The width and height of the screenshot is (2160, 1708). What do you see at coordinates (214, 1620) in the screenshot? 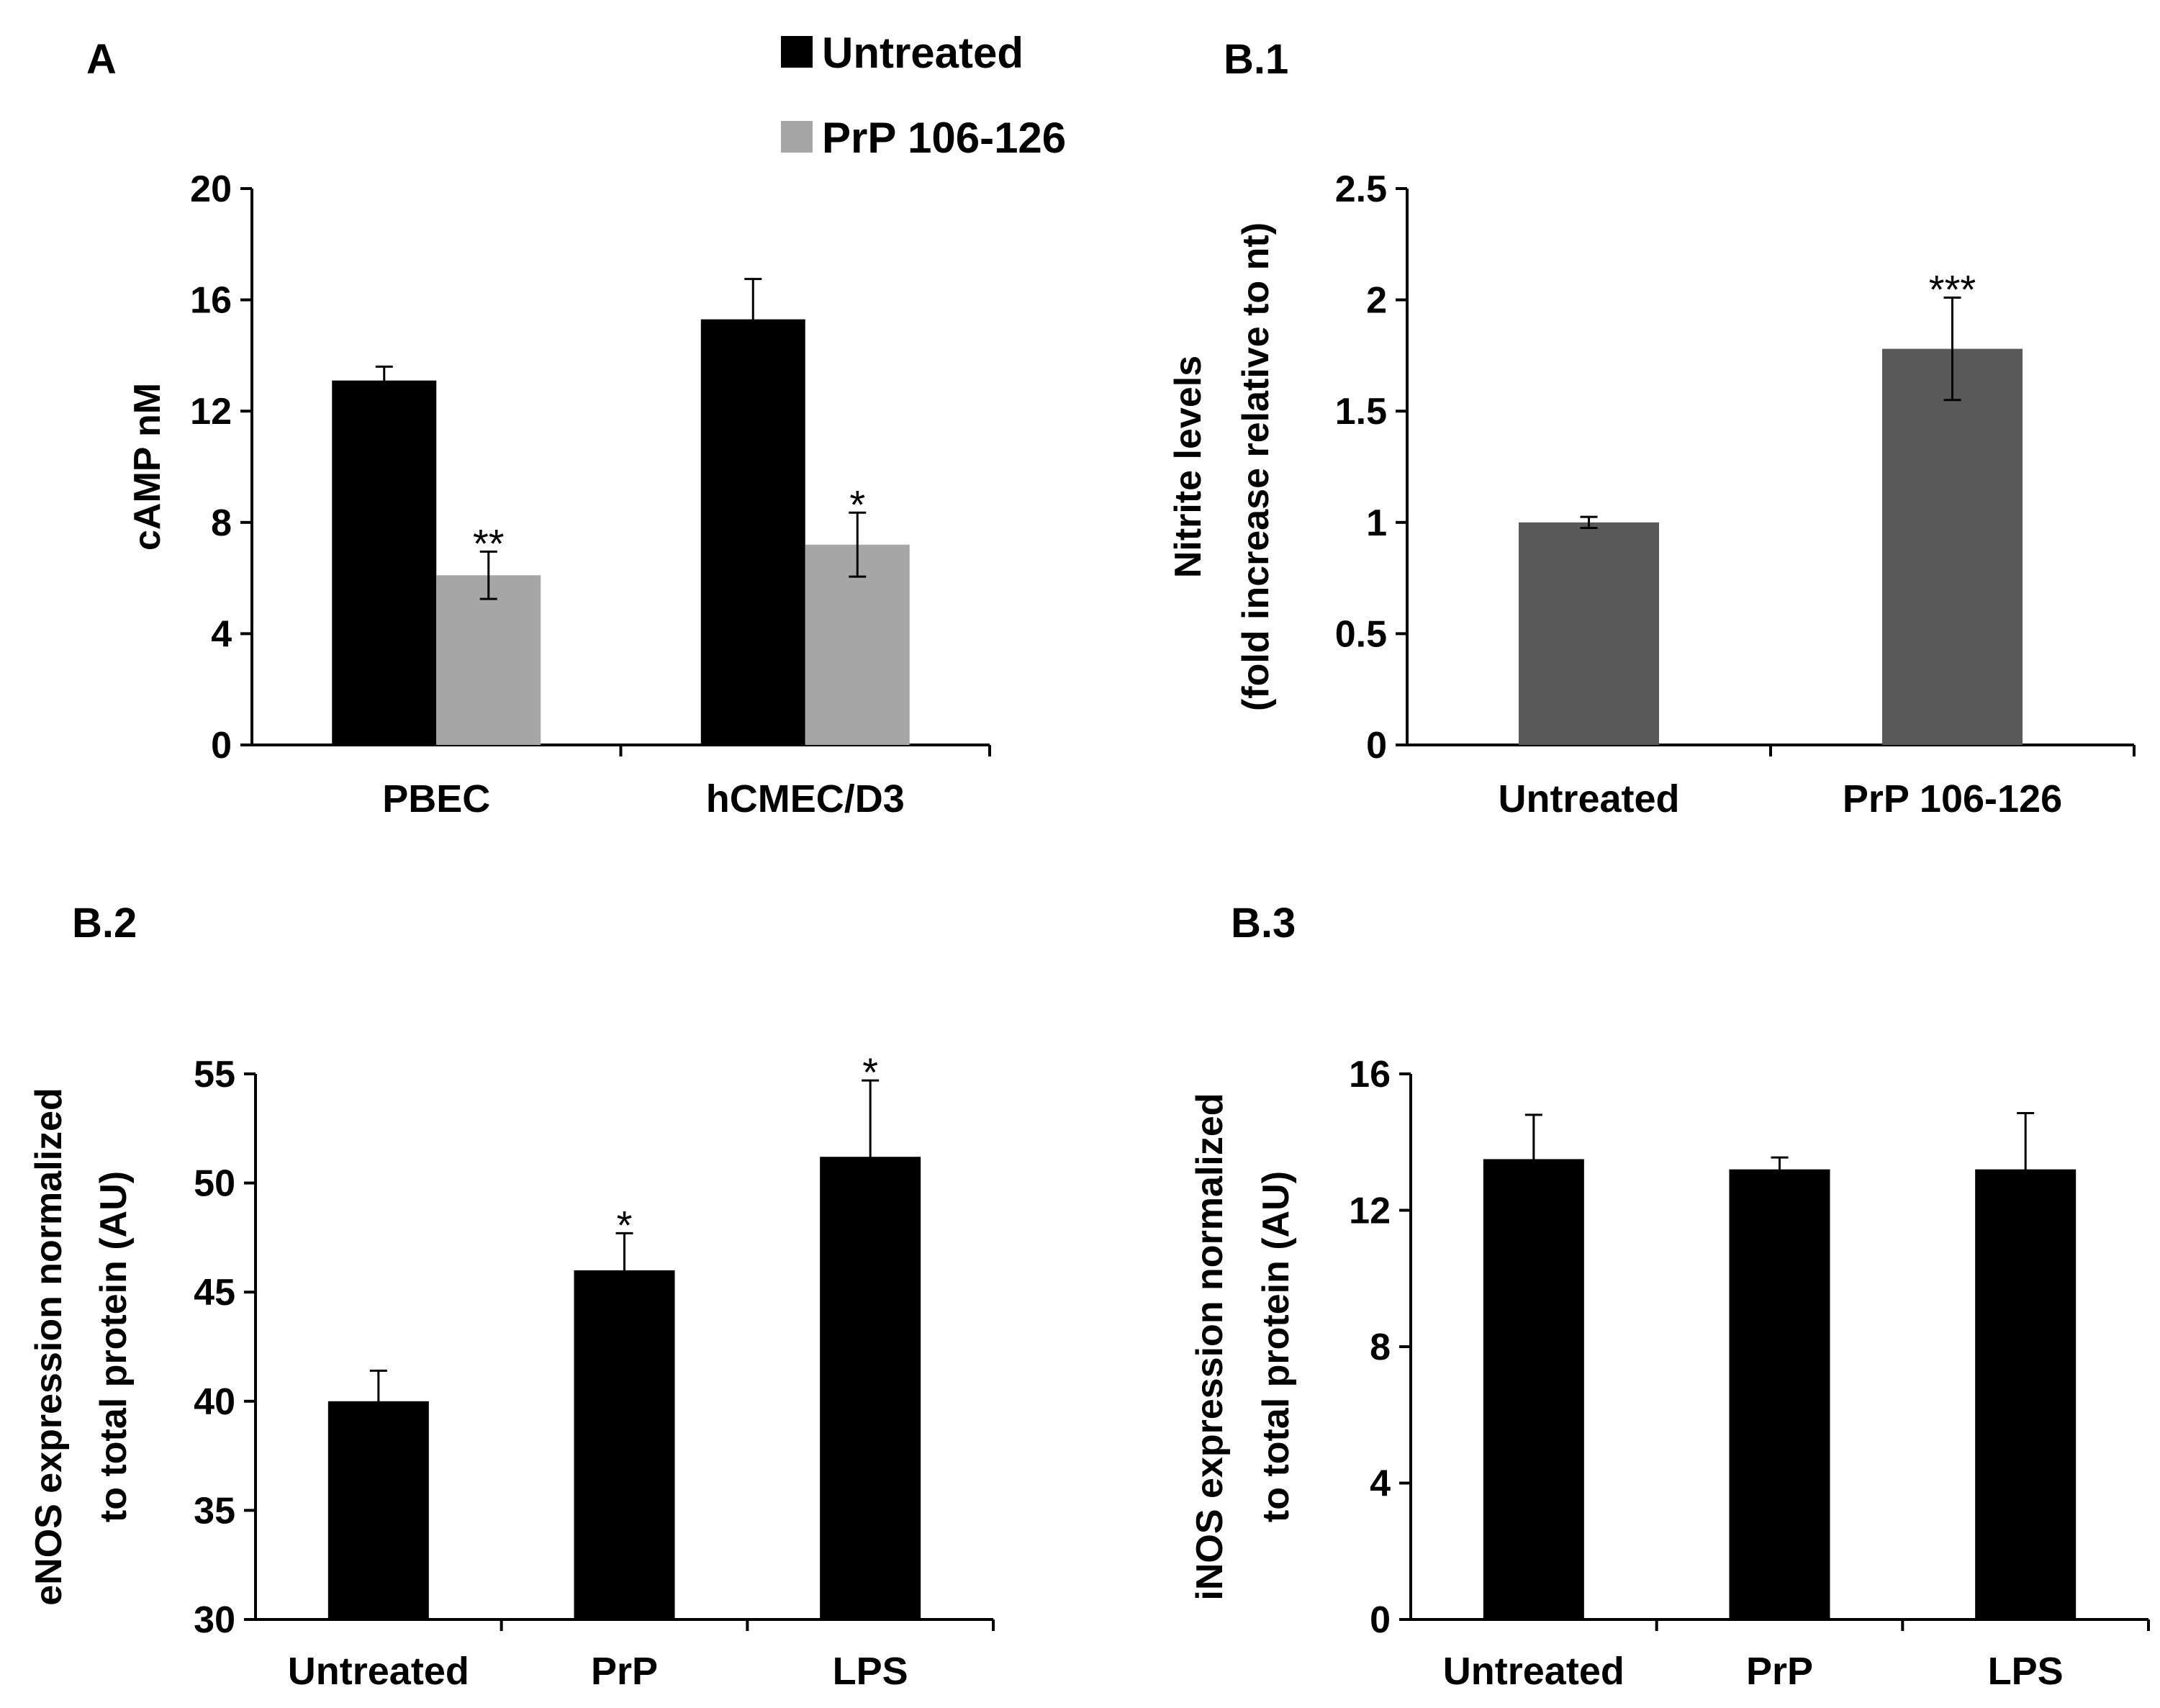
I see `y-tick-label: 30` at bounding box center [214, 1620].